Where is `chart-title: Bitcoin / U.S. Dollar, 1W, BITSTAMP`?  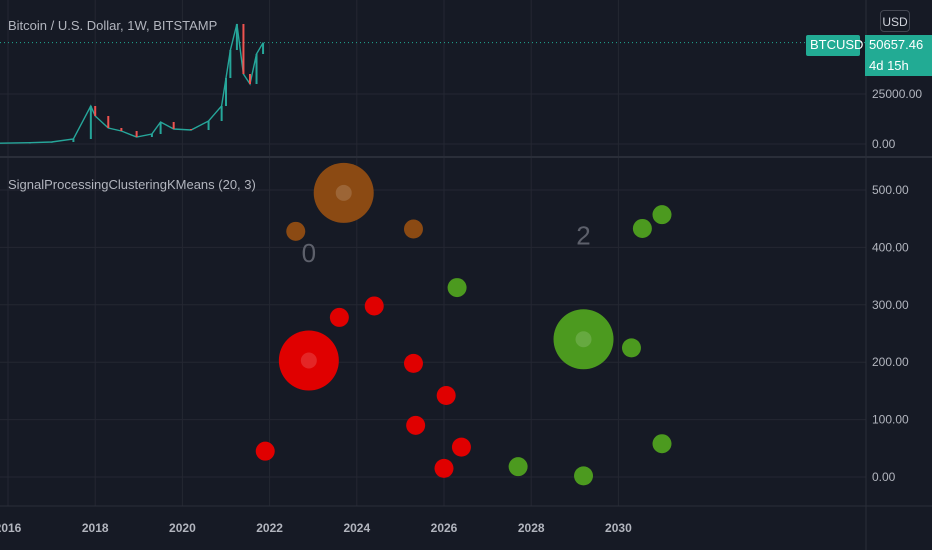 chart-title: Bitcoin / U.S. Dollar, 1W, BITSTAMP is located at coordinates (113, 25).